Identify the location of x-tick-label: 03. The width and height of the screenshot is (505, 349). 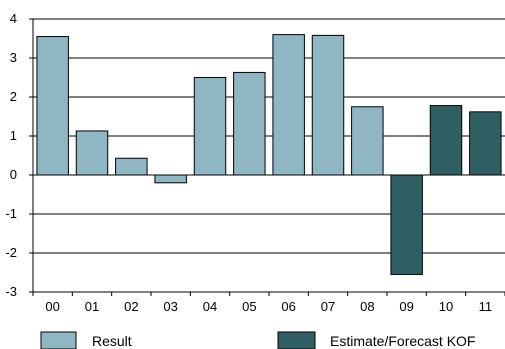
(170, 306).